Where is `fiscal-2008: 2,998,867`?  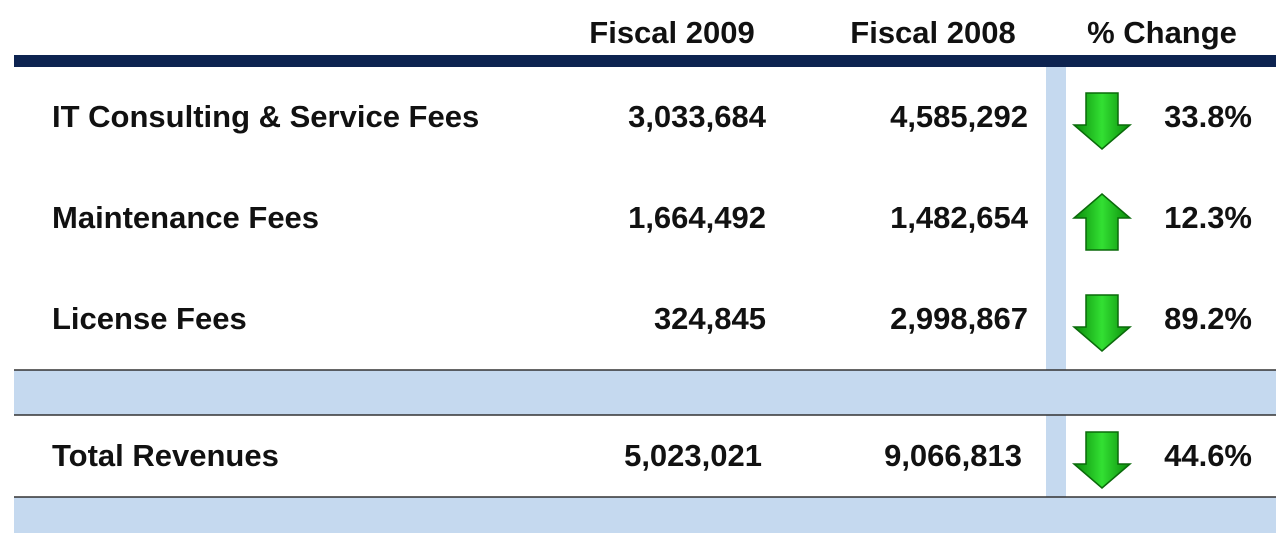
fiscal-2008: 2,998,867 is located at coordinates (959, 318).